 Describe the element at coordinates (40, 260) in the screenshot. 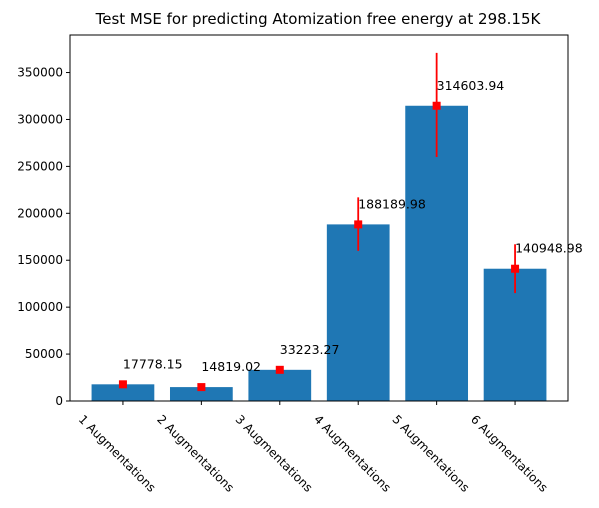

I see `y-tick-label: 150000` at that location.